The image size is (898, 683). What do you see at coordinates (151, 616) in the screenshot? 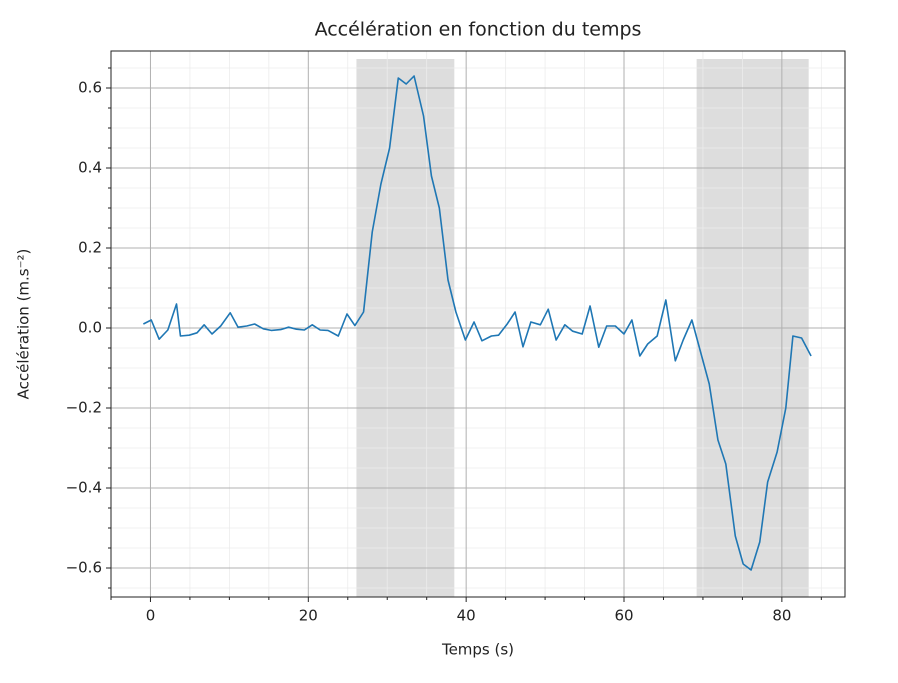
I see `x-tick-label: 0` at bounding box center [151, 616].